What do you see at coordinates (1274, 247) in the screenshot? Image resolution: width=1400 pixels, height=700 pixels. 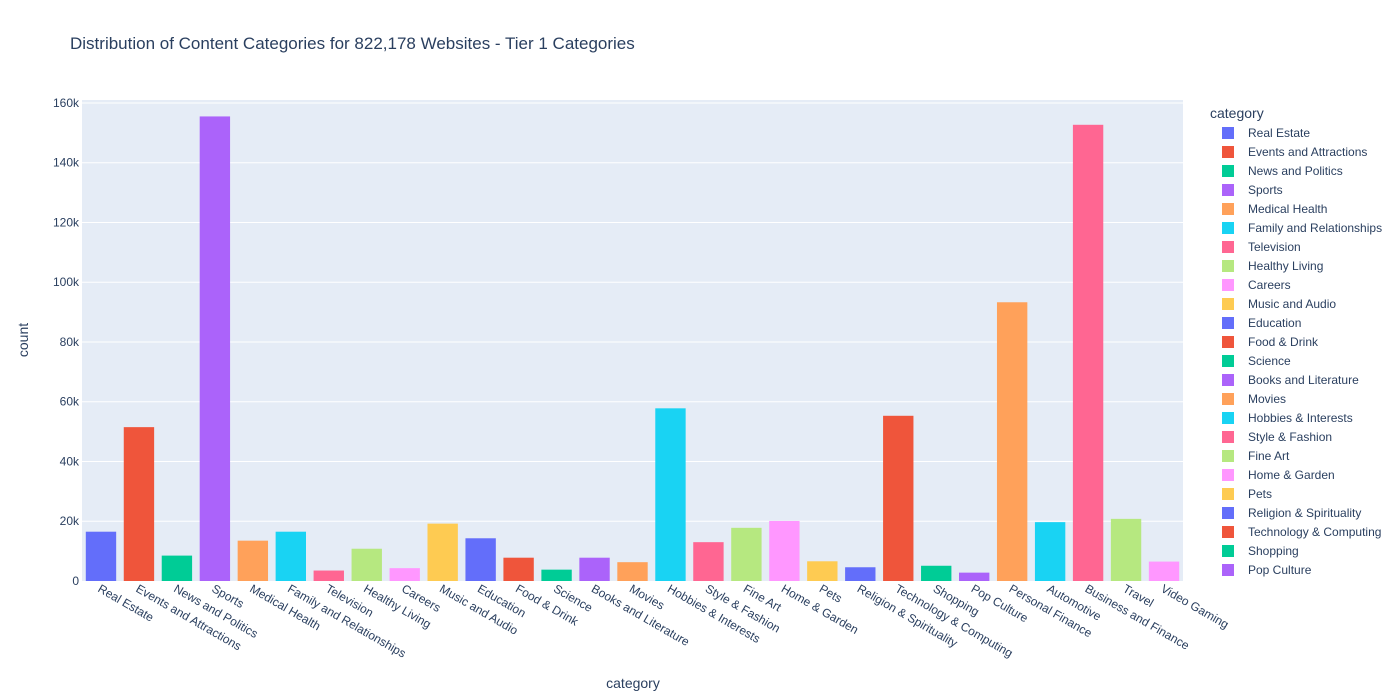 I see `legend-entry: Television` at bounding box center [1274, 247].